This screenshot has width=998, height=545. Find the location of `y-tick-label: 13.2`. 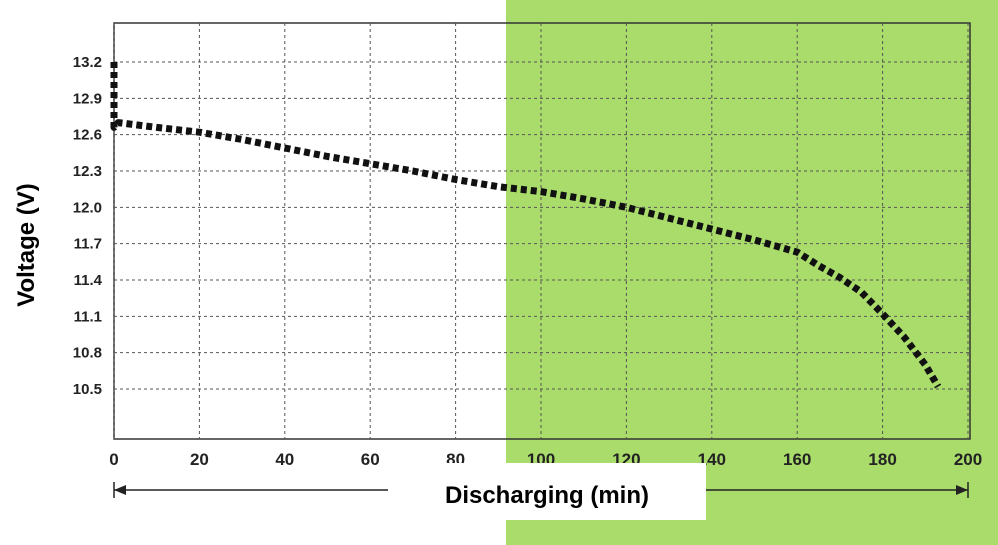

y-tick-label: 13.2 is located at coordinates (87, 62).